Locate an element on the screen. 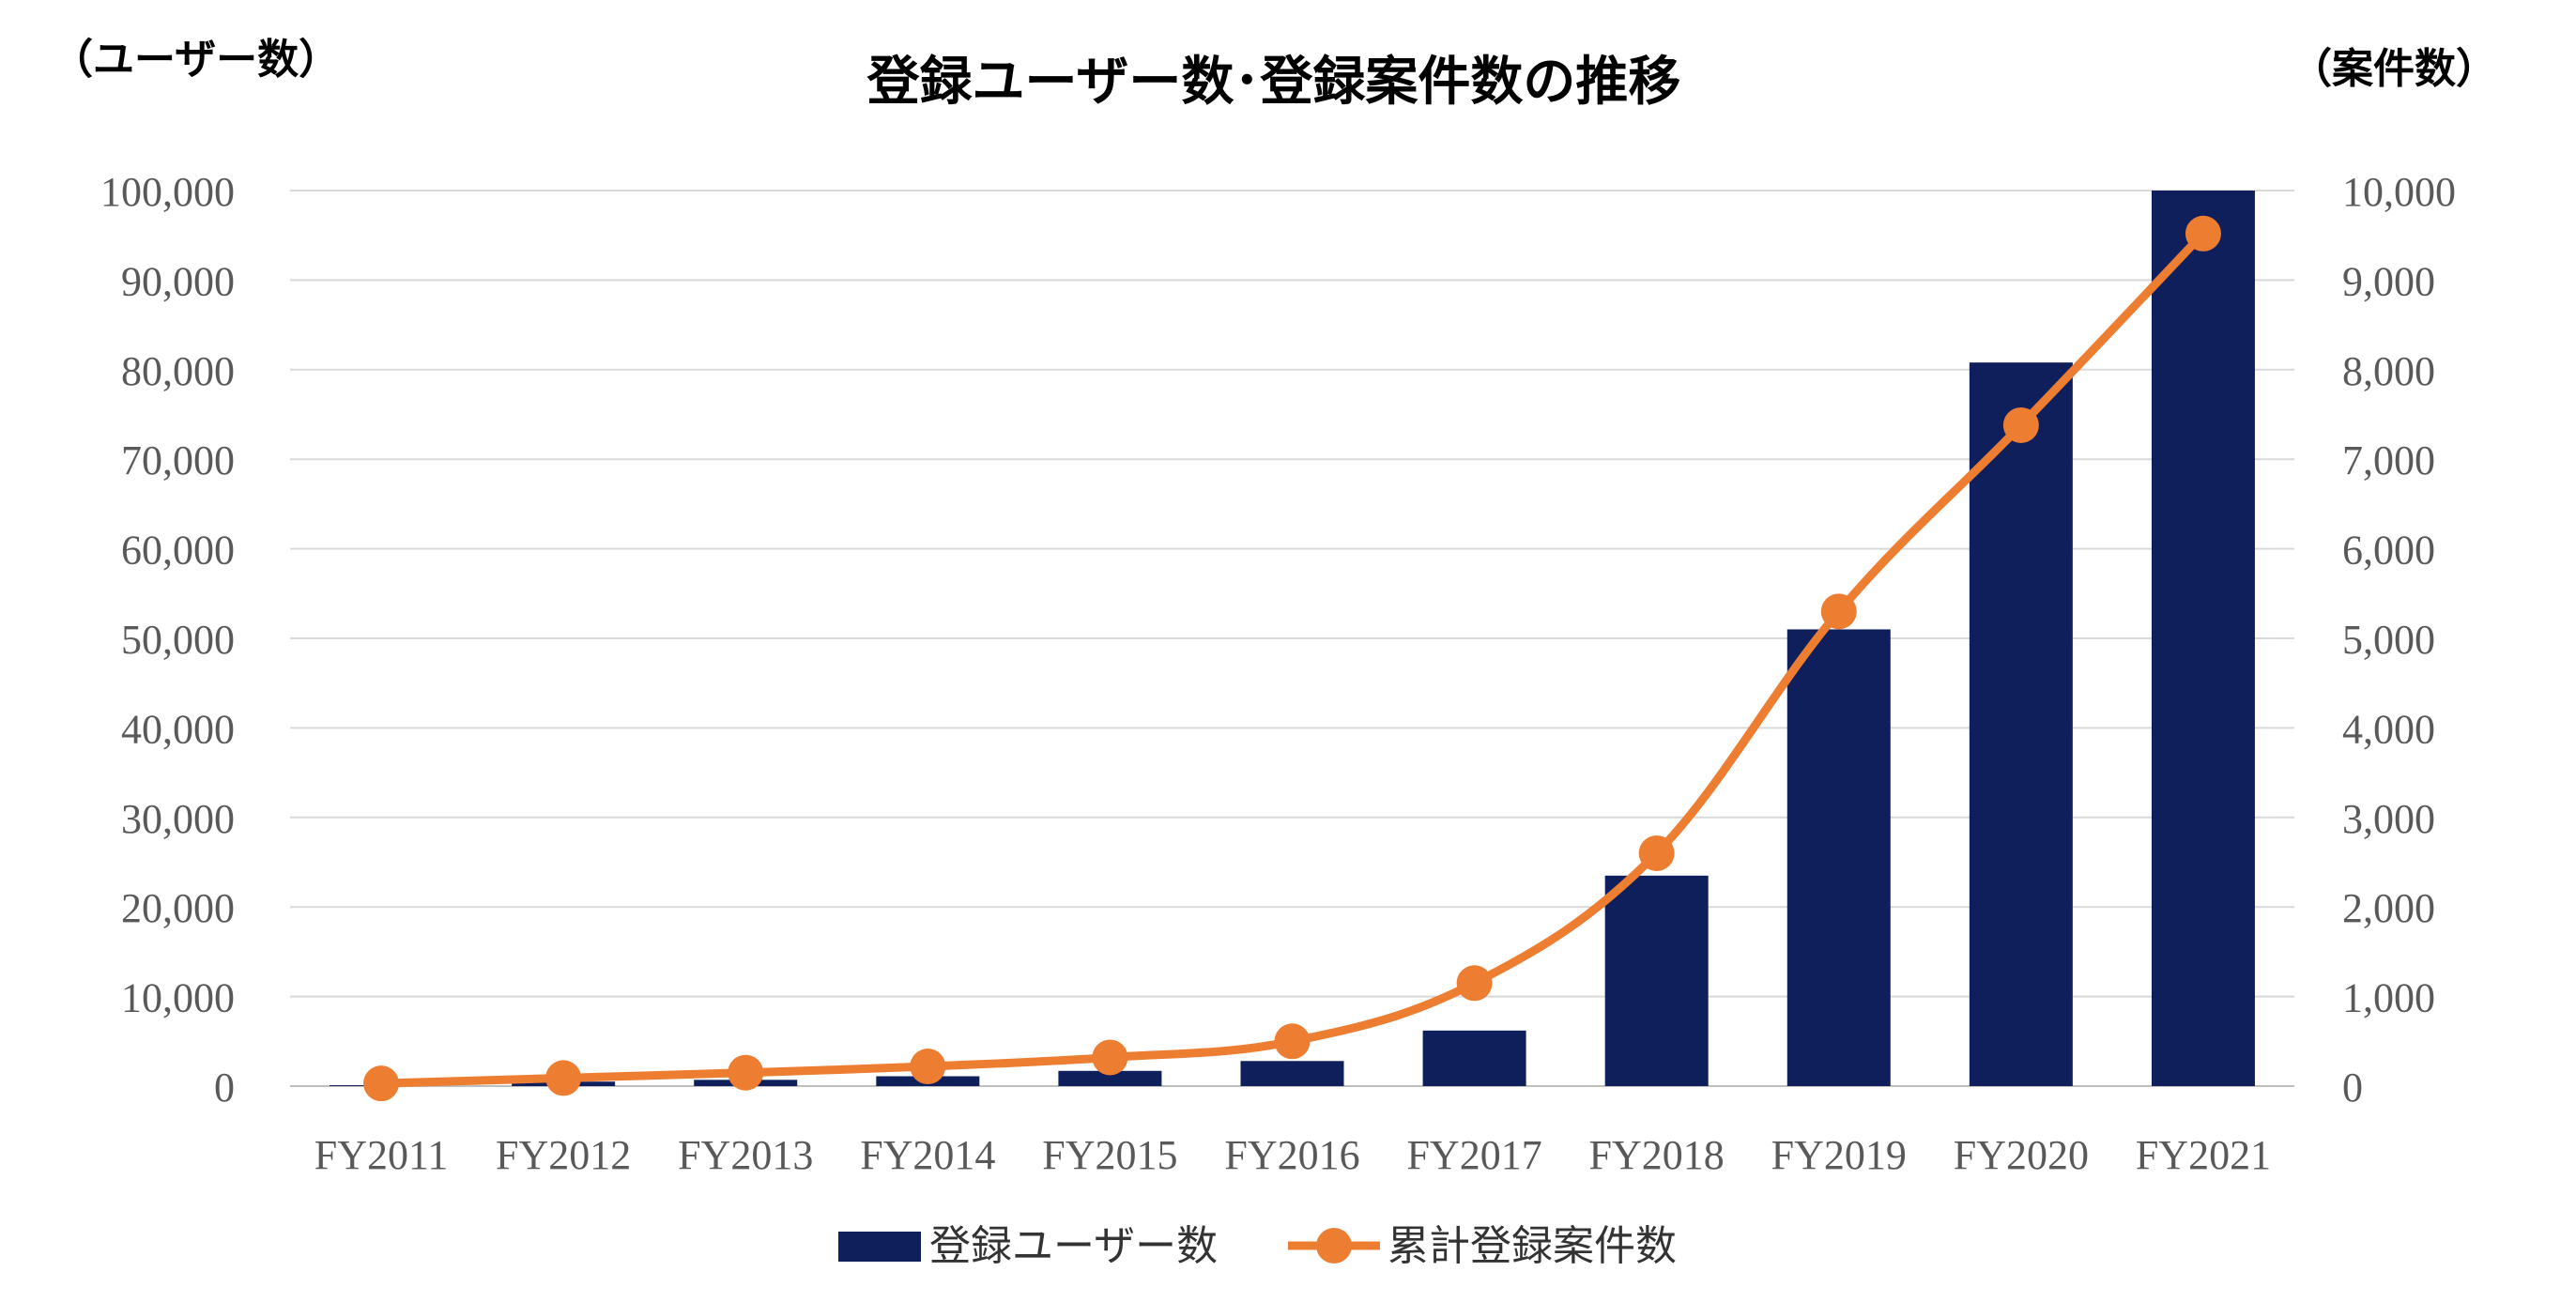 This screenshot has height=1302, width=2576. x-tick-label: FY2019 is located at coordinates (1839, 1155).